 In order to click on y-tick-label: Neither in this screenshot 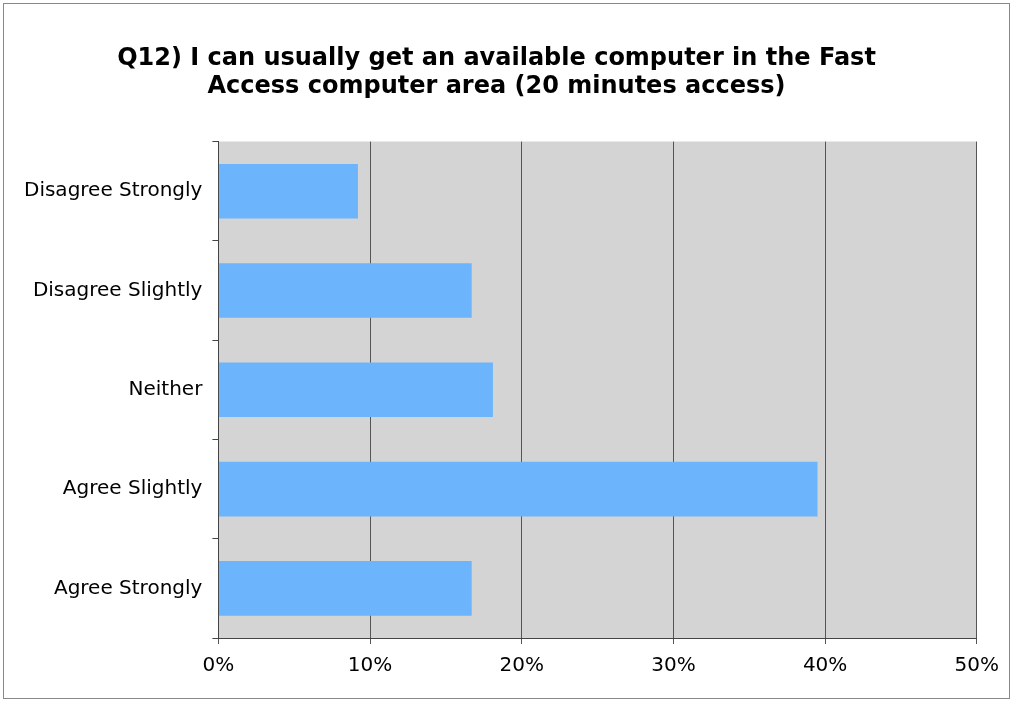, I will do `click(166, 388)`.